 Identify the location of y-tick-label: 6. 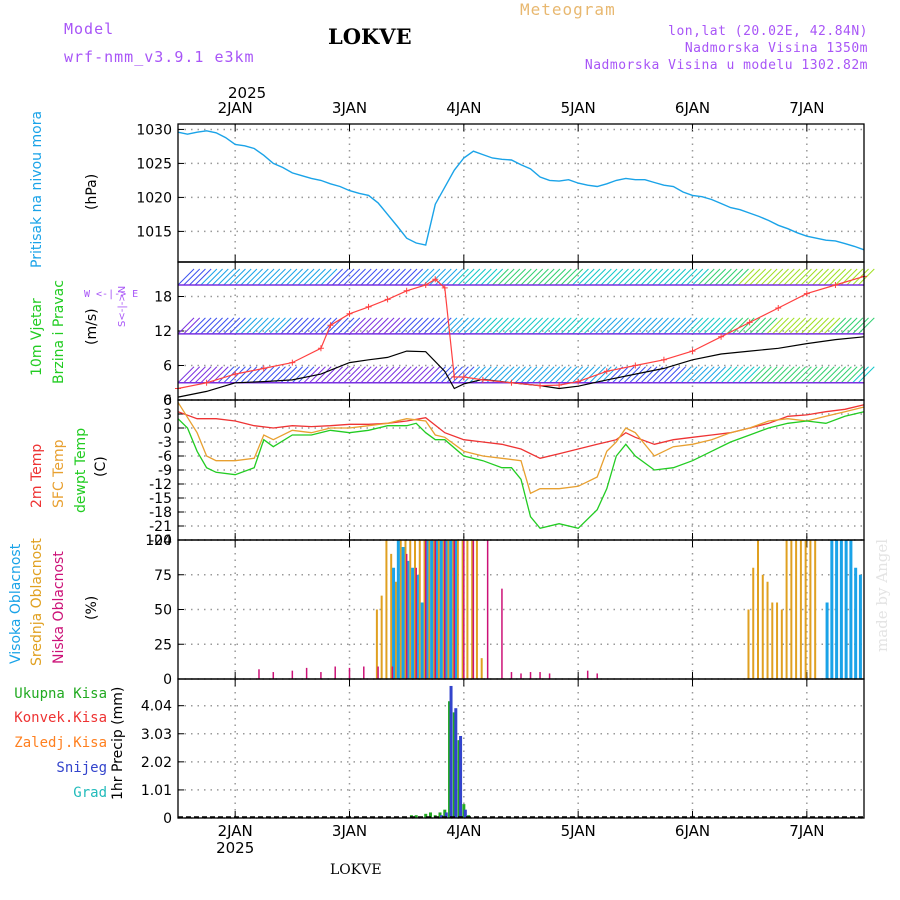
(167, 401).